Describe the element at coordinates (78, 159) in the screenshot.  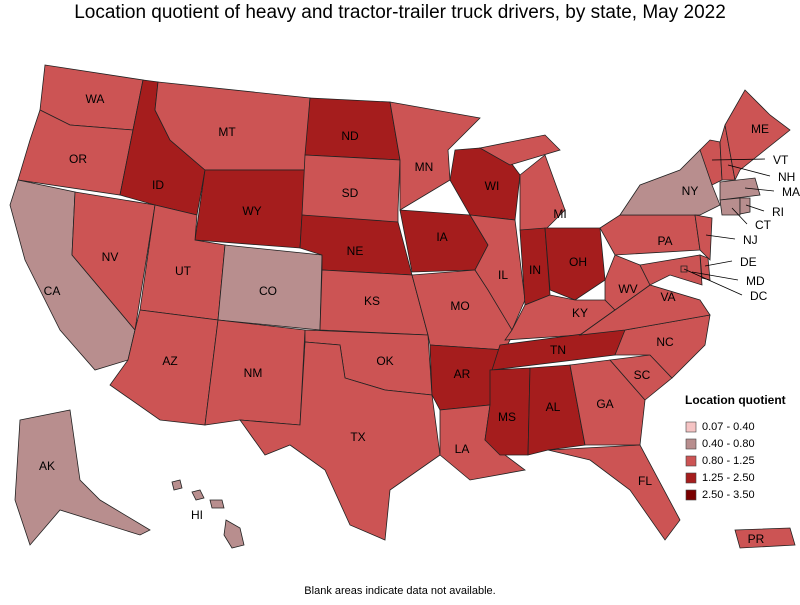
I see `state-label: OR` at that location.